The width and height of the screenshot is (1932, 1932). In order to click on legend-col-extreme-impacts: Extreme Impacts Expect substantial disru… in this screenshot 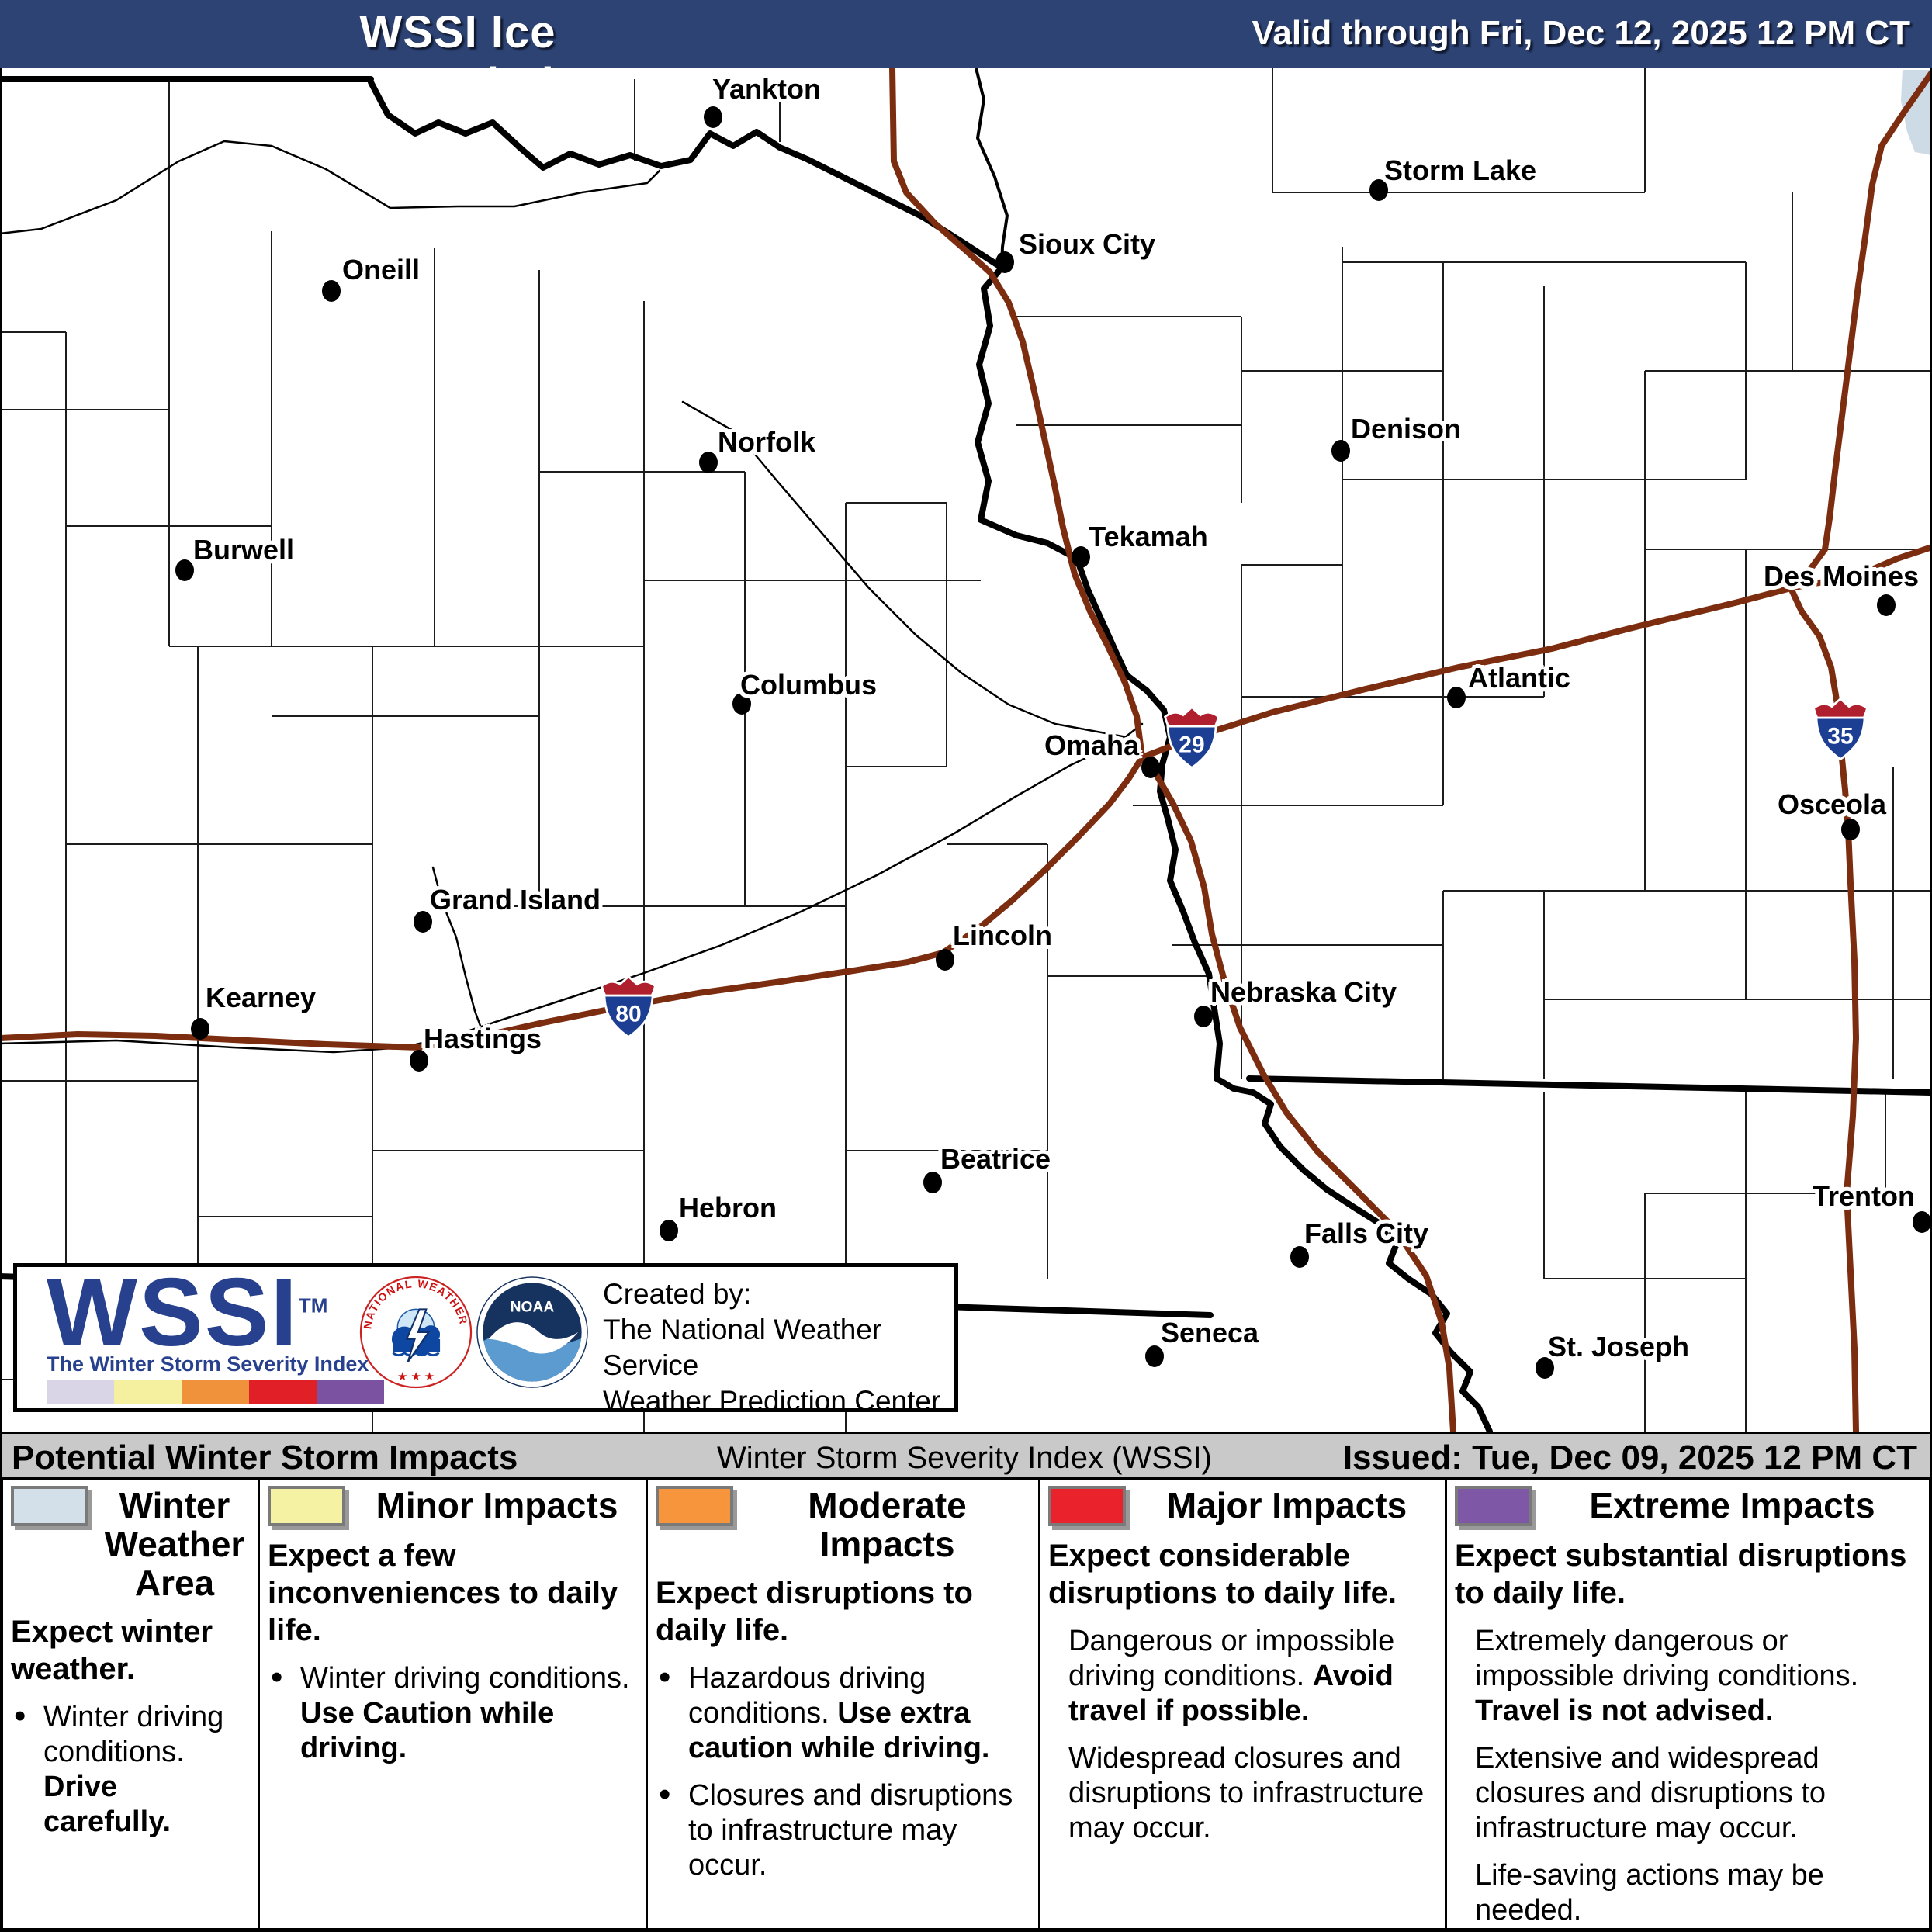, I will do `click(1687, 1704)`.